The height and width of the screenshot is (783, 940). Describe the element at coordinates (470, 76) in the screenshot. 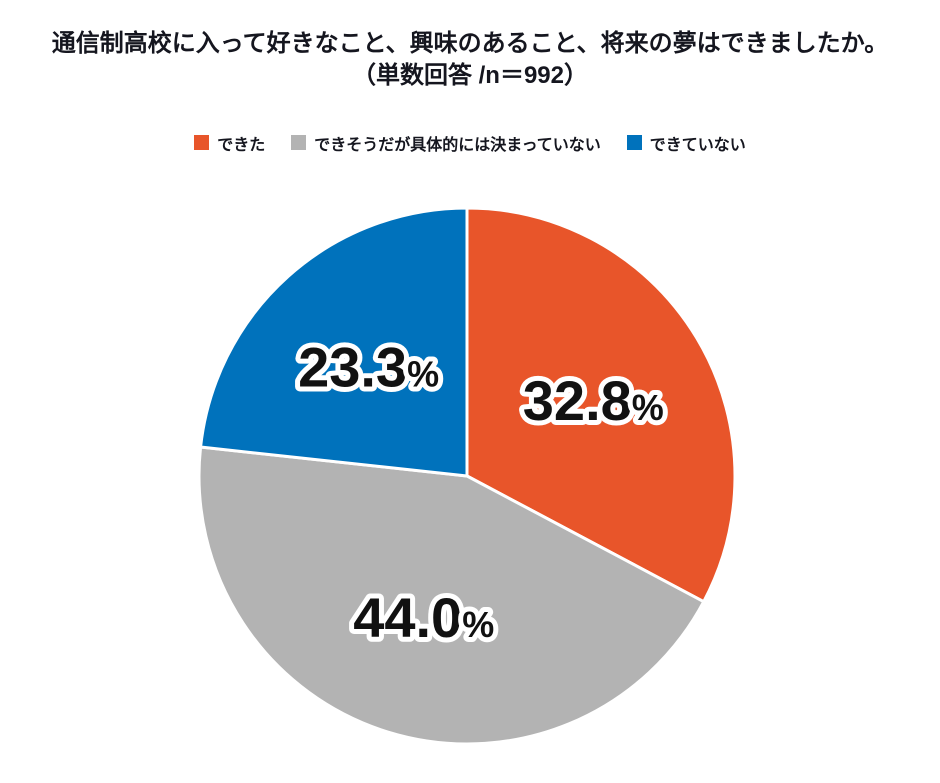

I see `chart-title-line2: （単数回答 /n＝992）` at that location.